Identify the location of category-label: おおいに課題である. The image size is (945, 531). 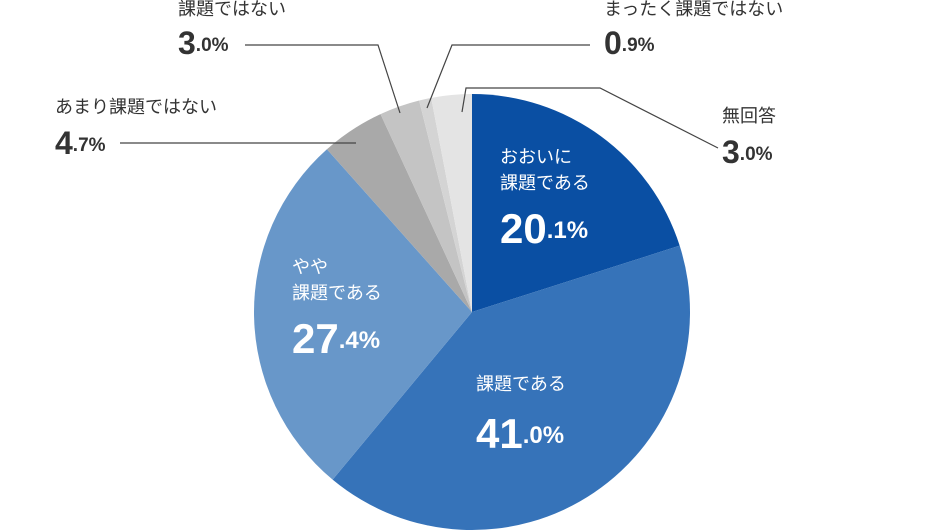
(545, 170).